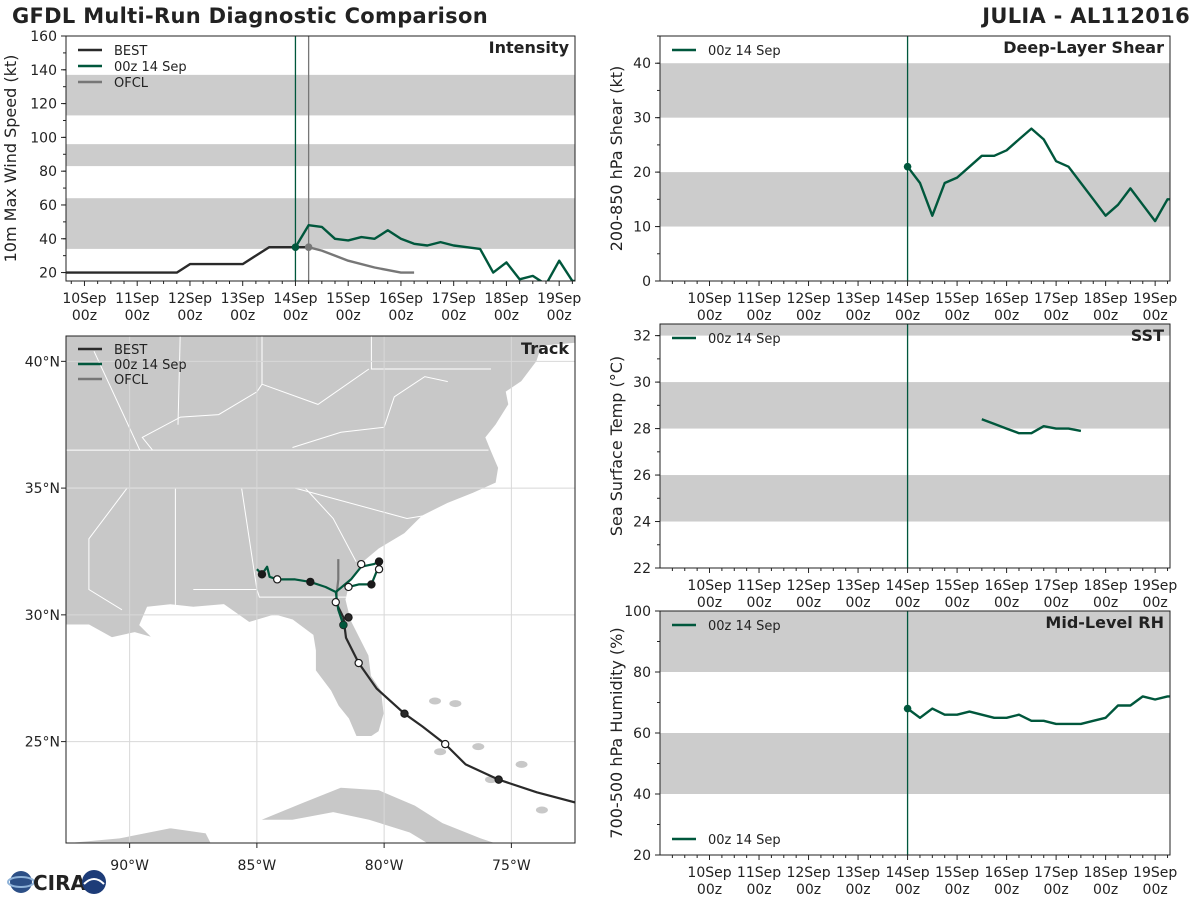 This screenshot has height=900, width=1200. Describe the element at coordinates (559, 299) in the screenshot. I see `intensity-xtick-label: 19Sep` at that location.